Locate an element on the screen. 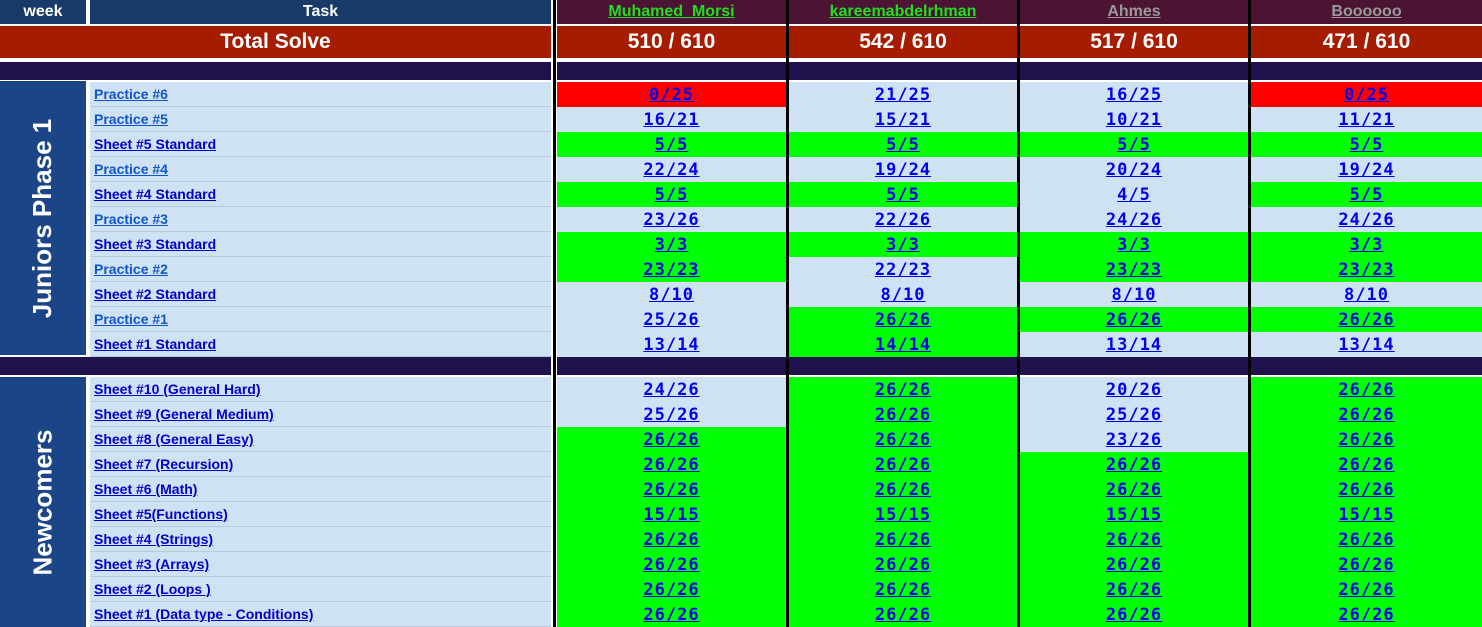 This screenshot has width=1482, height=627. task-link: Sheet #8 (General Easy) is located at coordinates (320, 439).